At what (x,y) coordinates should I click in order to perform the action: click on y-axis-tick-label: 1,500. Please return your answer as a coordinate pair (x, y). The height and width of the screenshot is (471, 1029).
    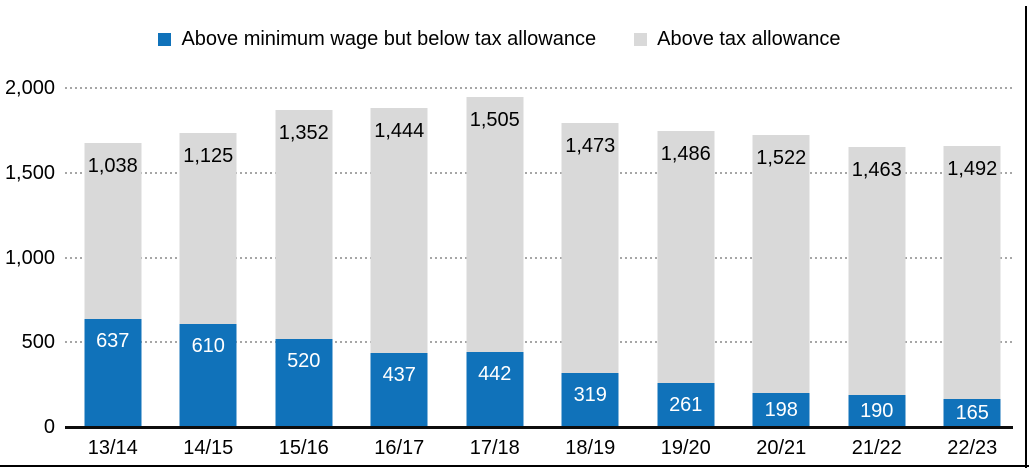
    Looking at the image, I should click on (29, 172).